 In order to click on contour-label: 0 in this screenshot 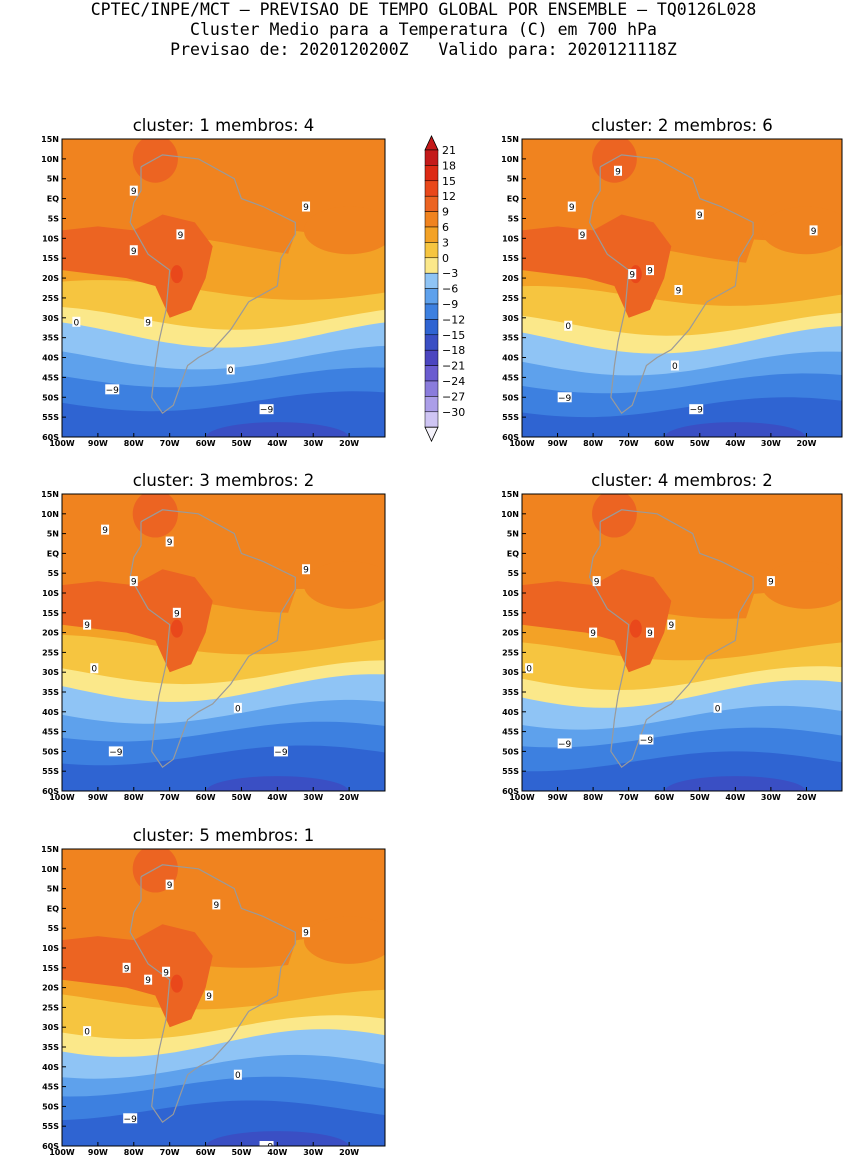, I will do `click(529, 669)`.